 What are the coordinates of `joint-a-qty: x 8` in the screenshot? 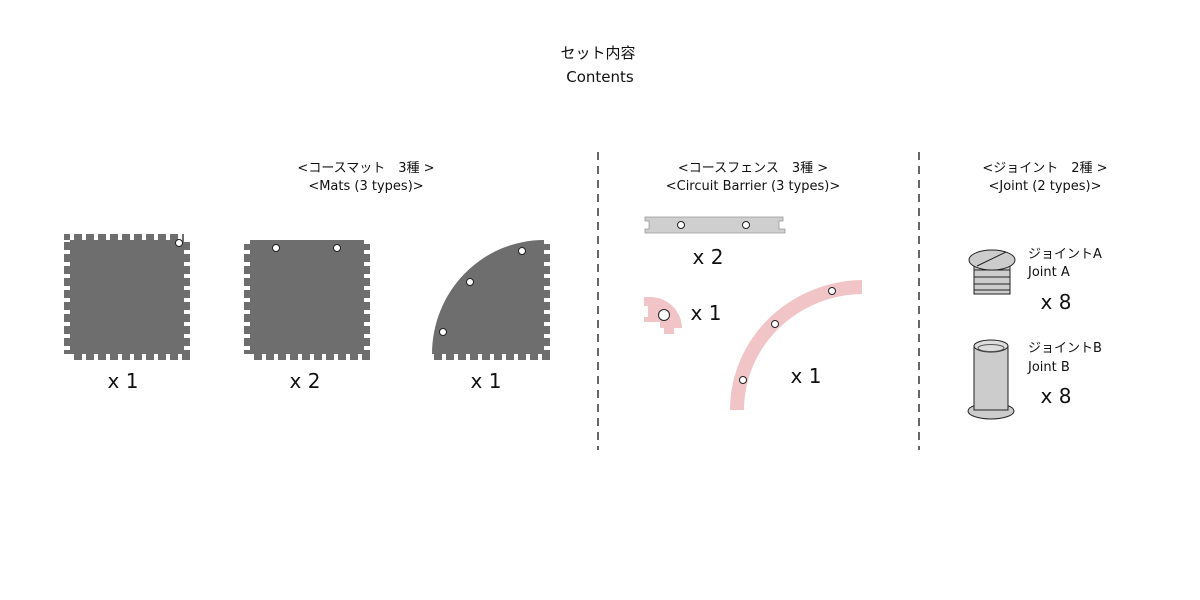 It's located at (1056, 302).